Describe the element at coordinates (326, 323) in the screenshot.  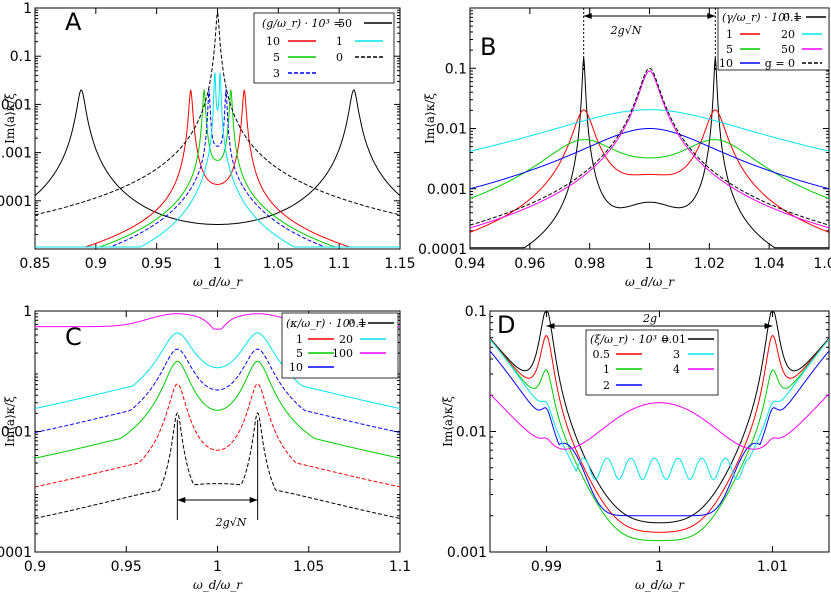
I see `legend-title: (κ/ω_r) · 10³ =` at that location.